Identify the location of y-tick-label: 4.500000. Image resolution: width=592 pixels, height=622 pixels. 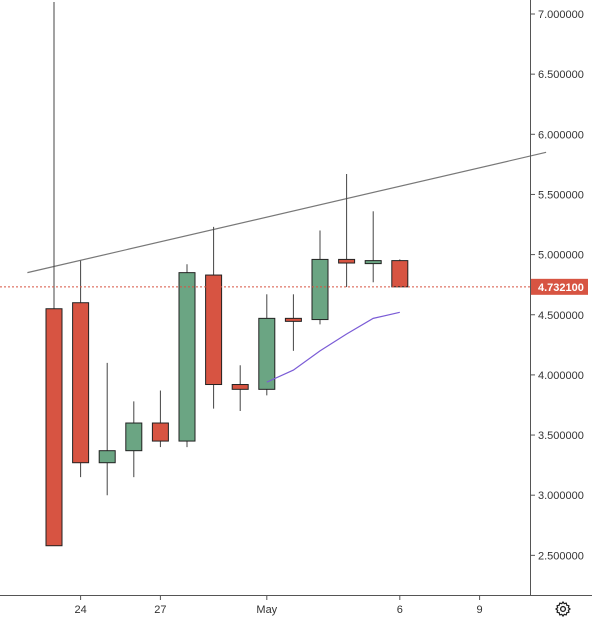
(561, 316).